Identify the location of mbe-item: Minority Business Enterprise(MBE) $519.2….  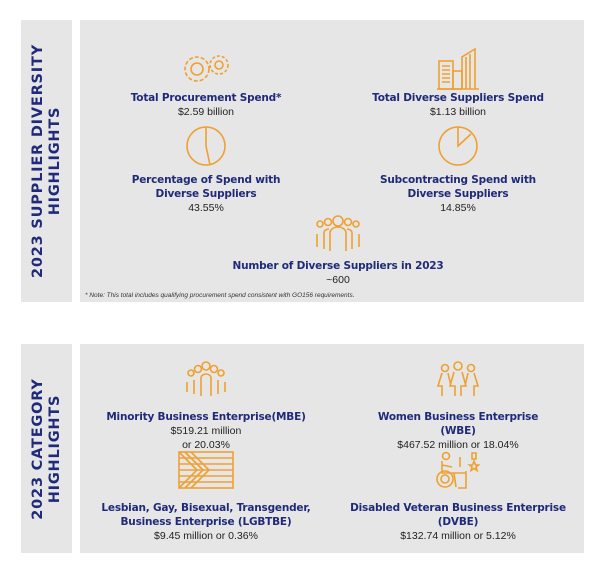
(206, 406).